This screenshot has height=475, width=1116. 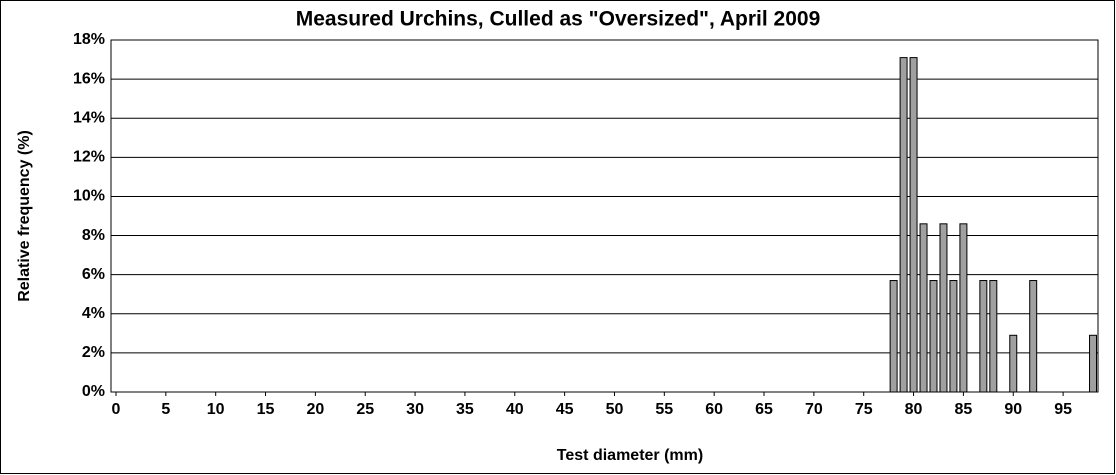 What do you see at coordinates (24, 216) in the screenshot?
I see `y-axis-title: Relative frequency (%)` at bounding box center [24, 216].